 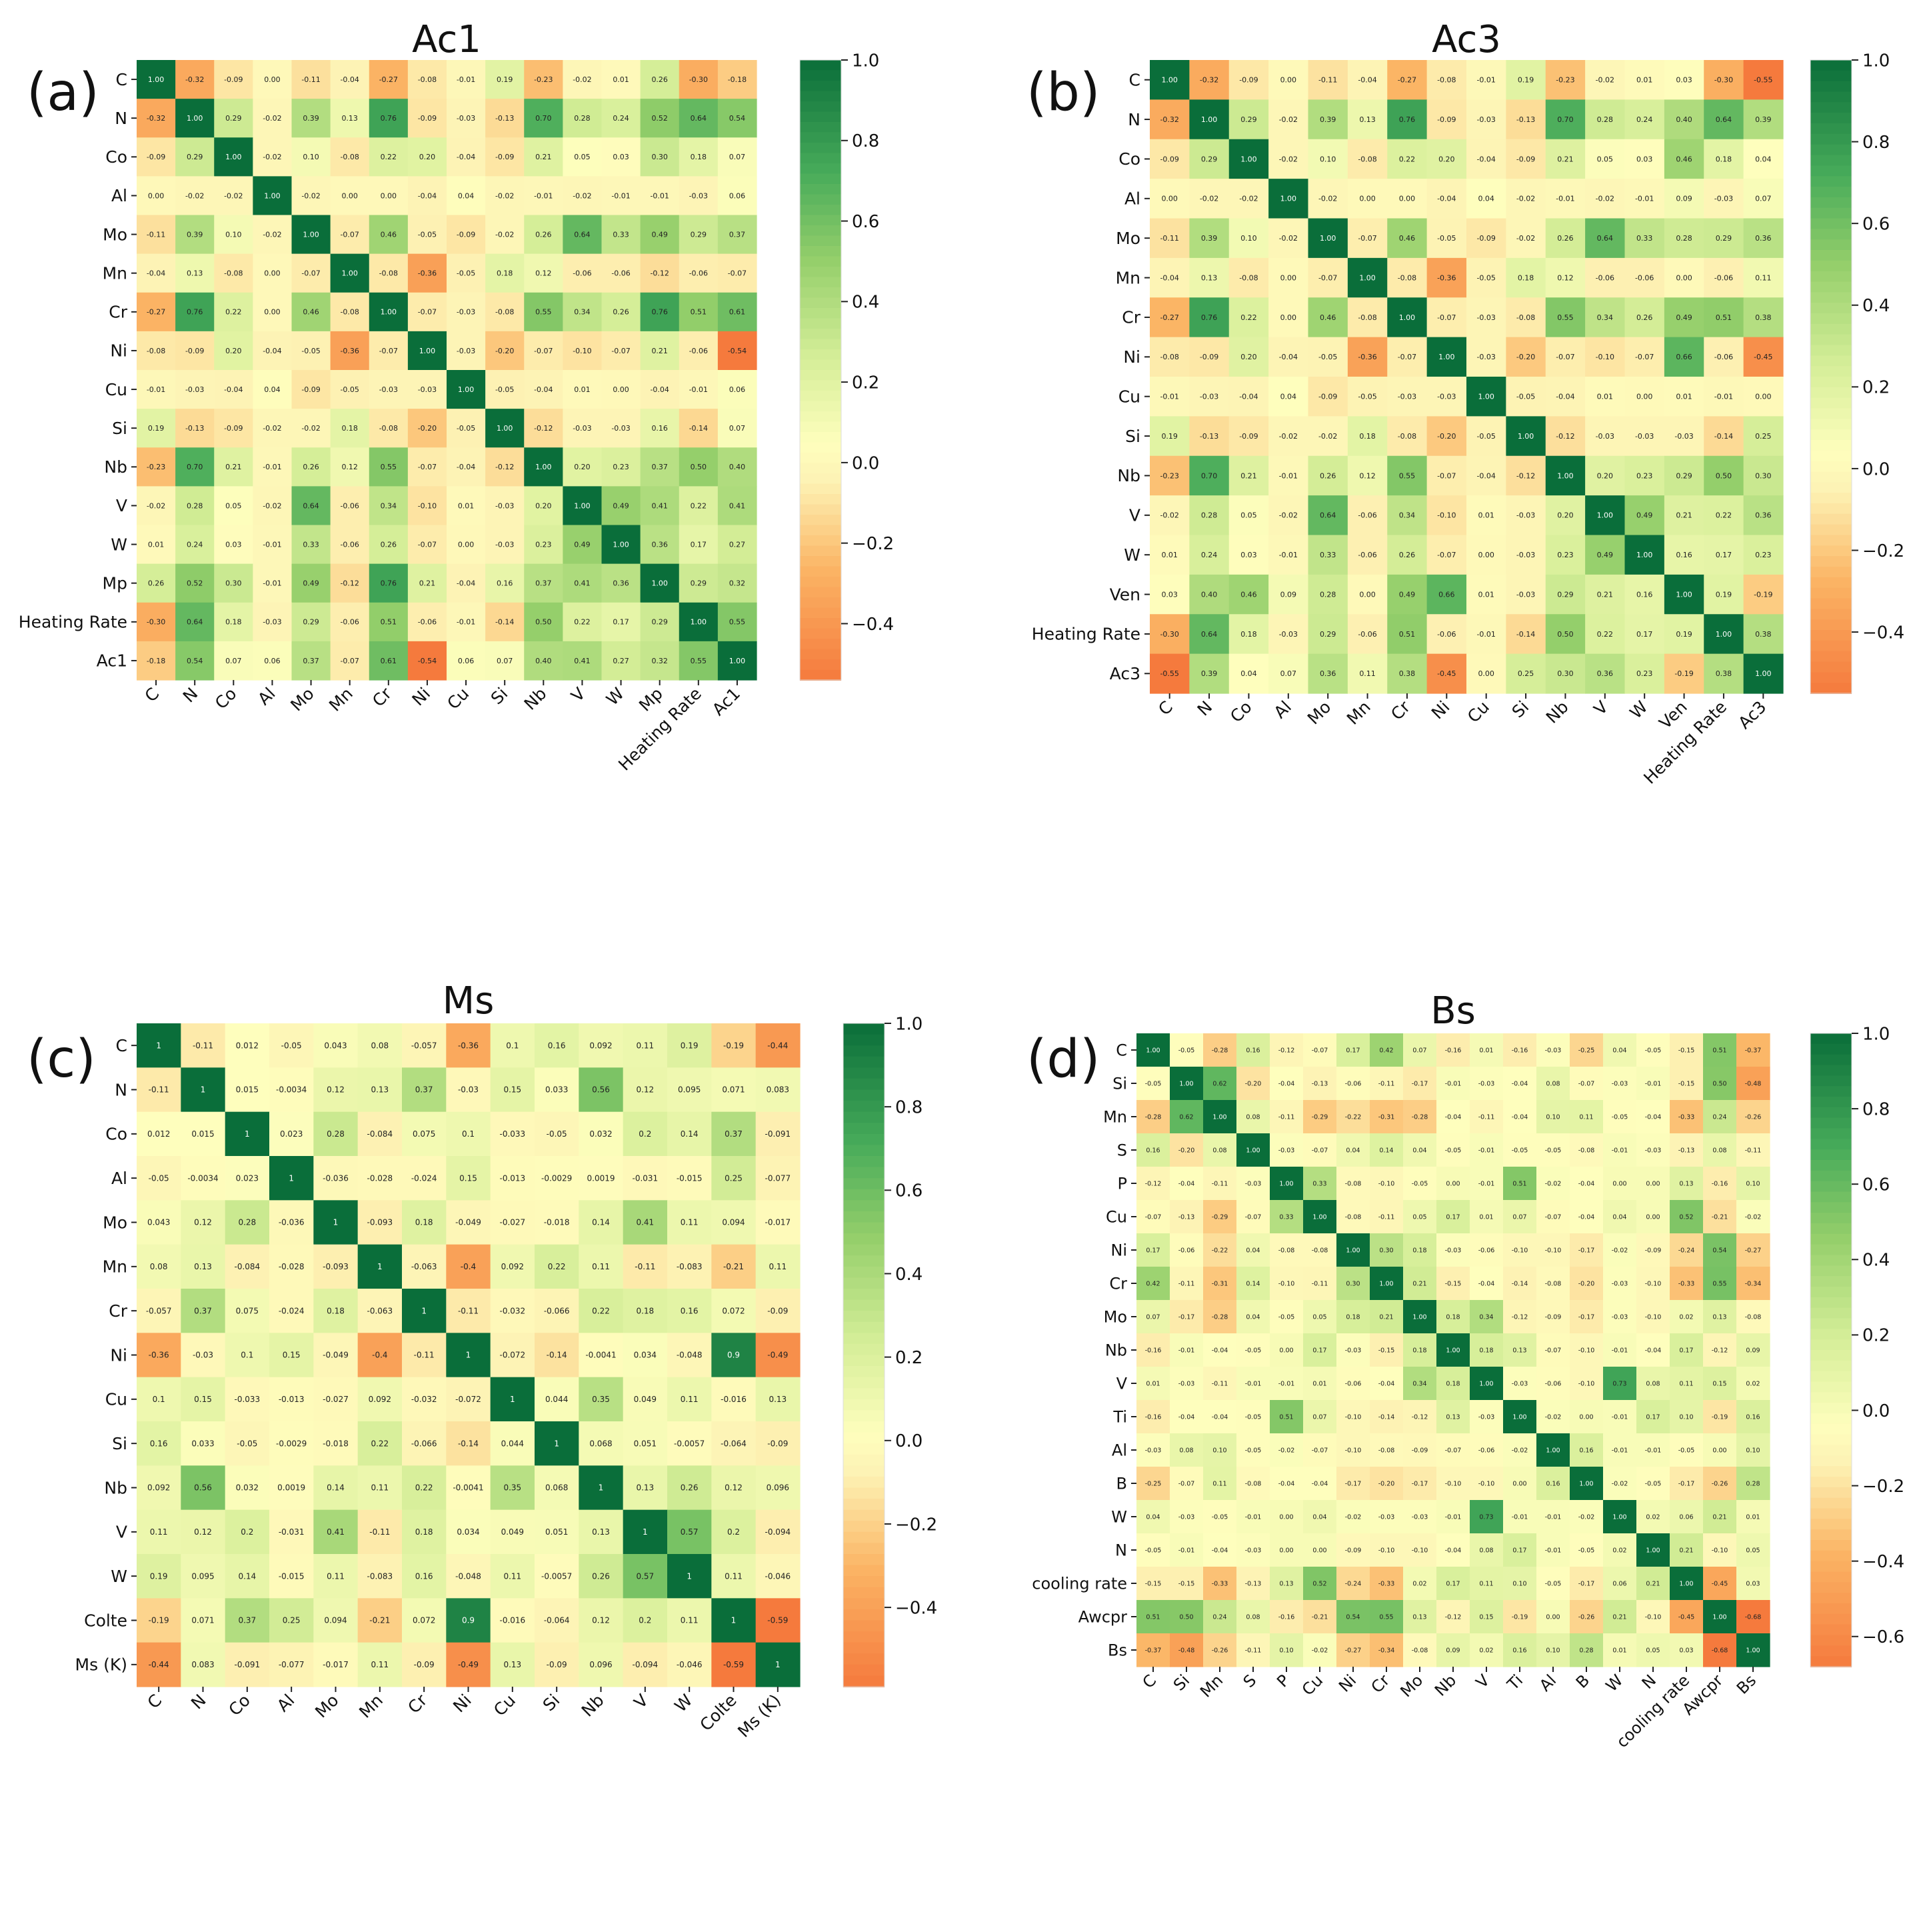 What do you see at coordinates (1186, 1517) in the screenshot?
I see `panel-d-cell-label: -0.03` at bounding box center [1186, 1517].